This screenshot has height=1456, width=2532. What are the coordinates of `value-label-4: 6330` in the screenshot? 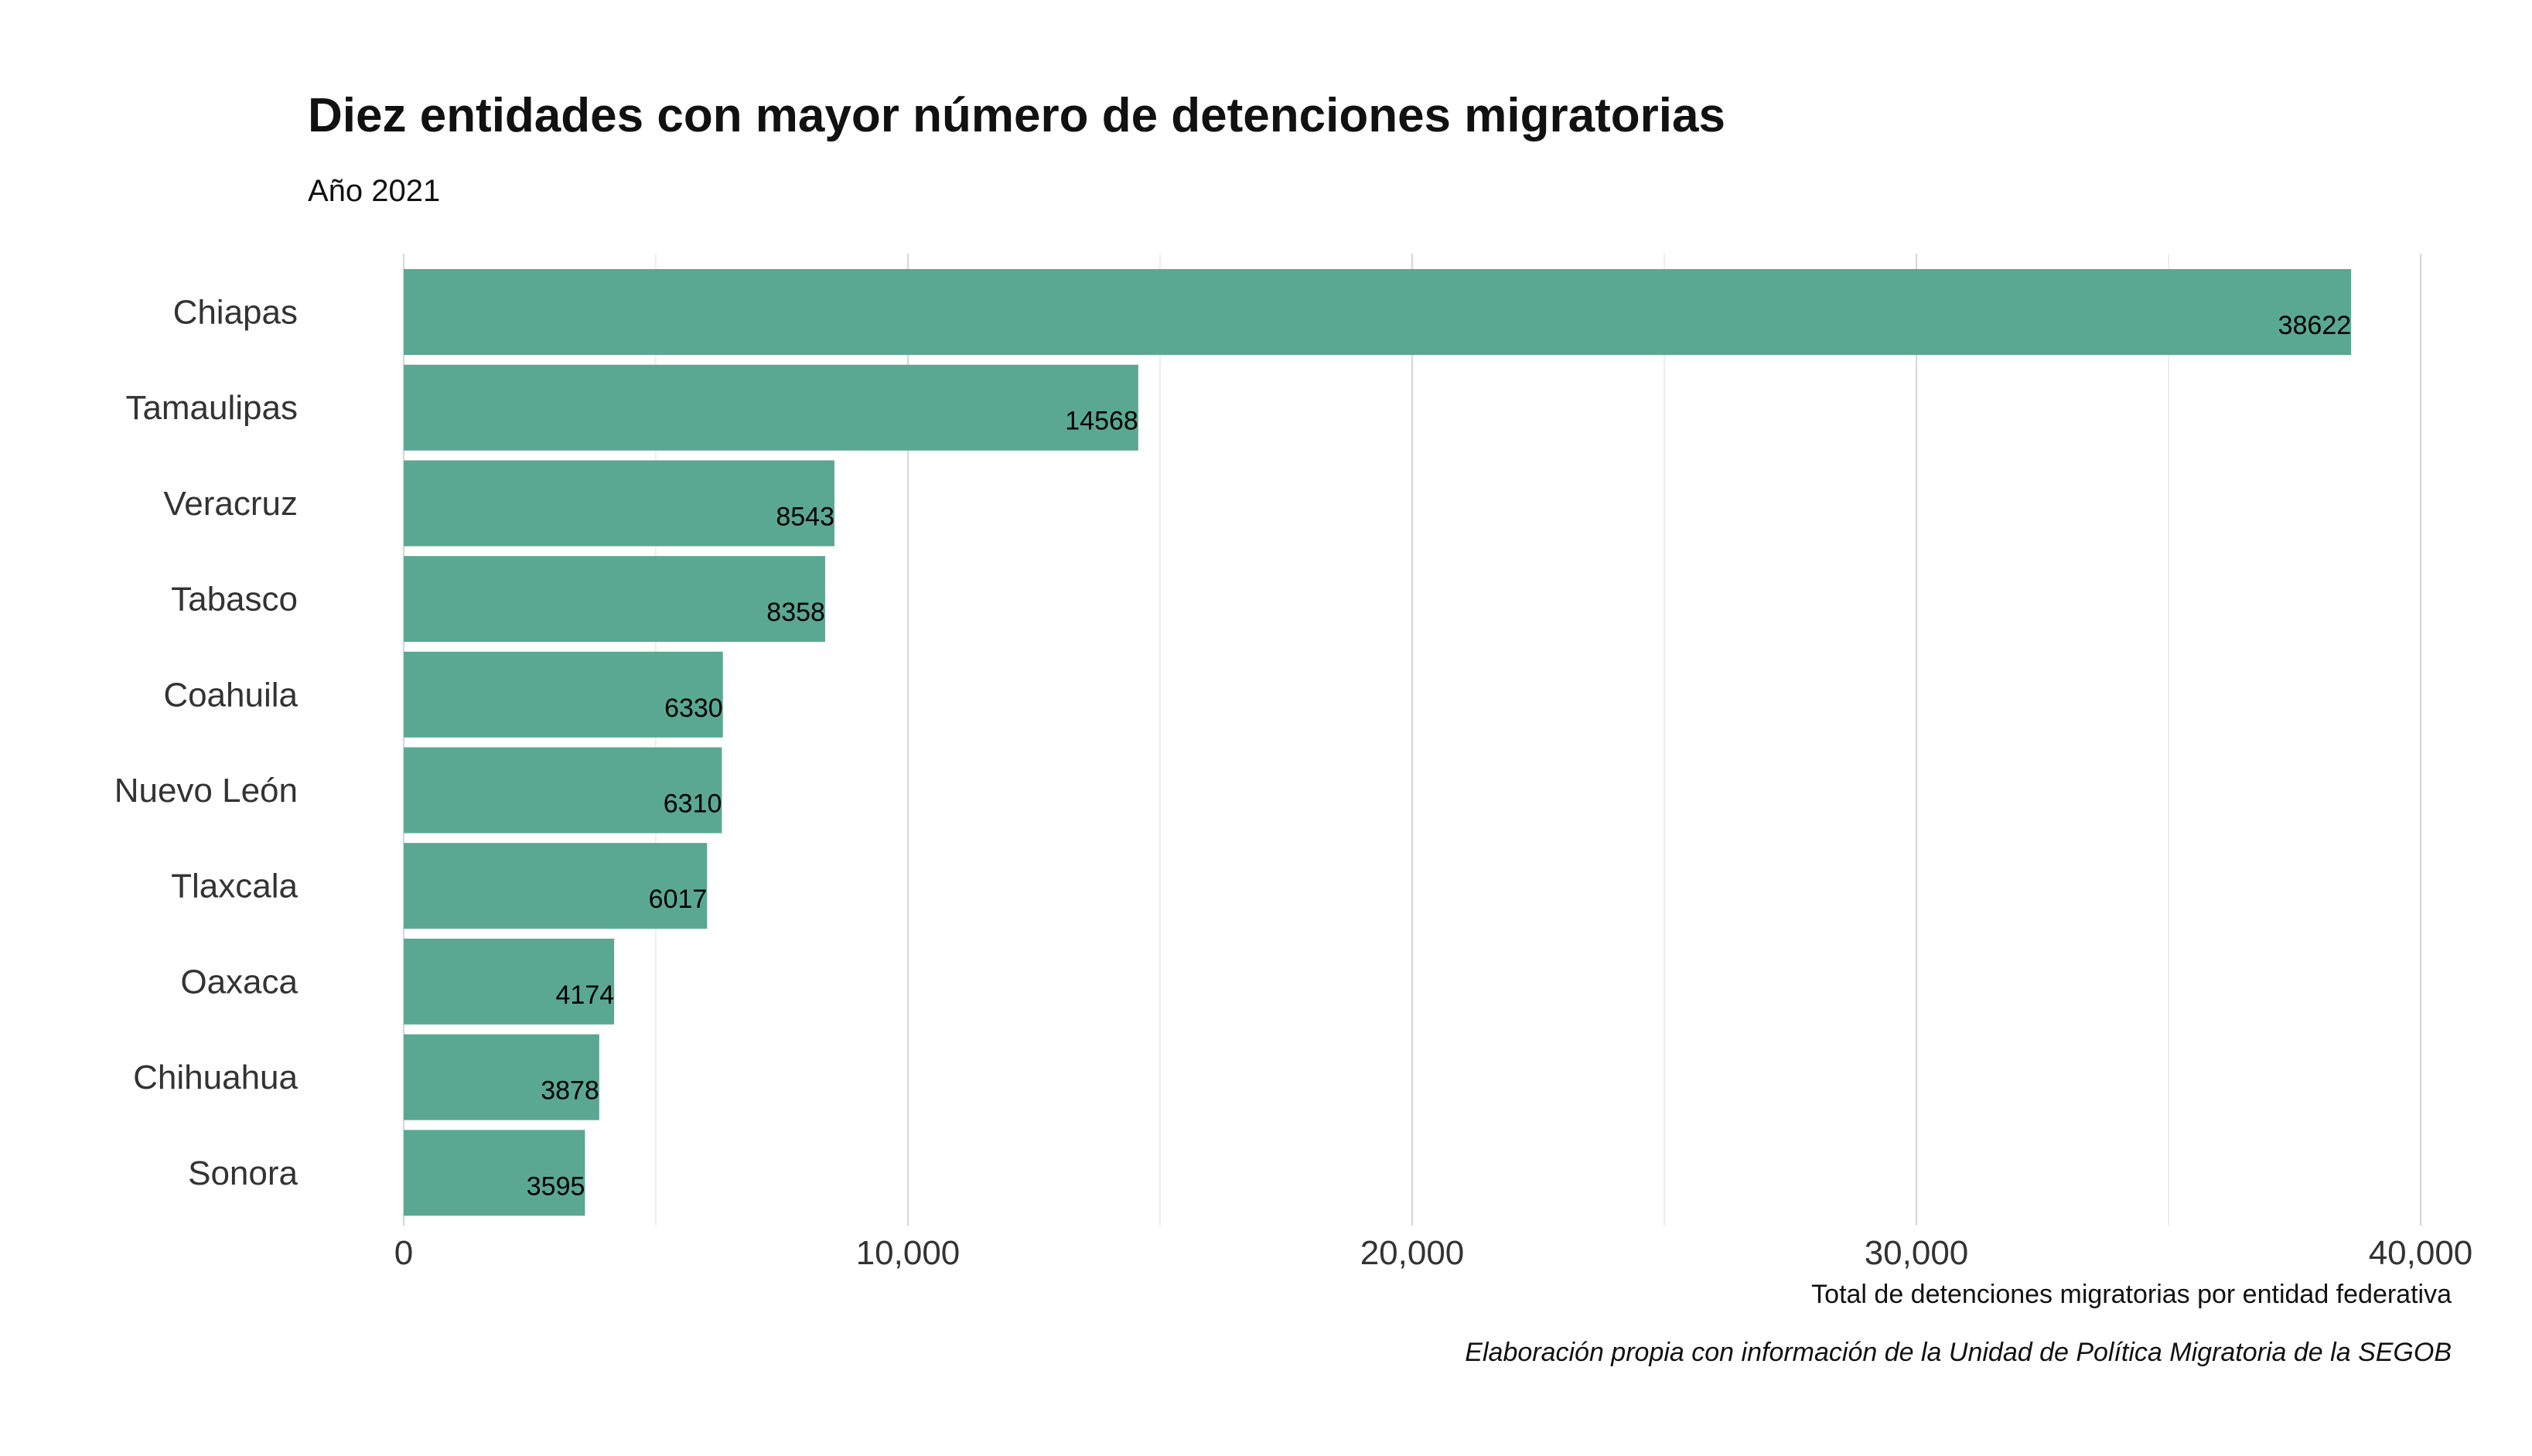 It's located at (693, 708).